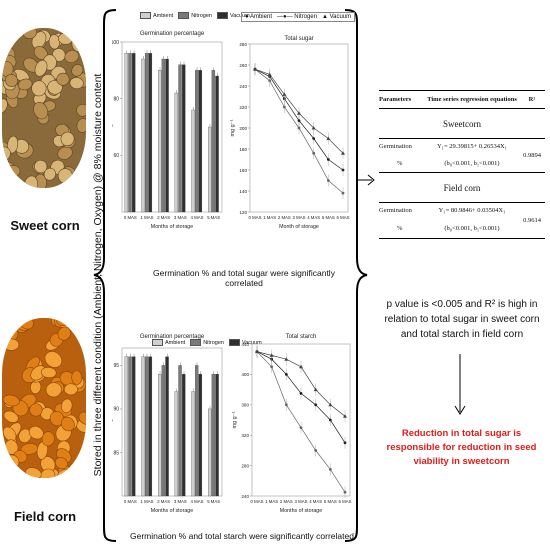  I want to click on arrow-to-table, so click(365, 180).